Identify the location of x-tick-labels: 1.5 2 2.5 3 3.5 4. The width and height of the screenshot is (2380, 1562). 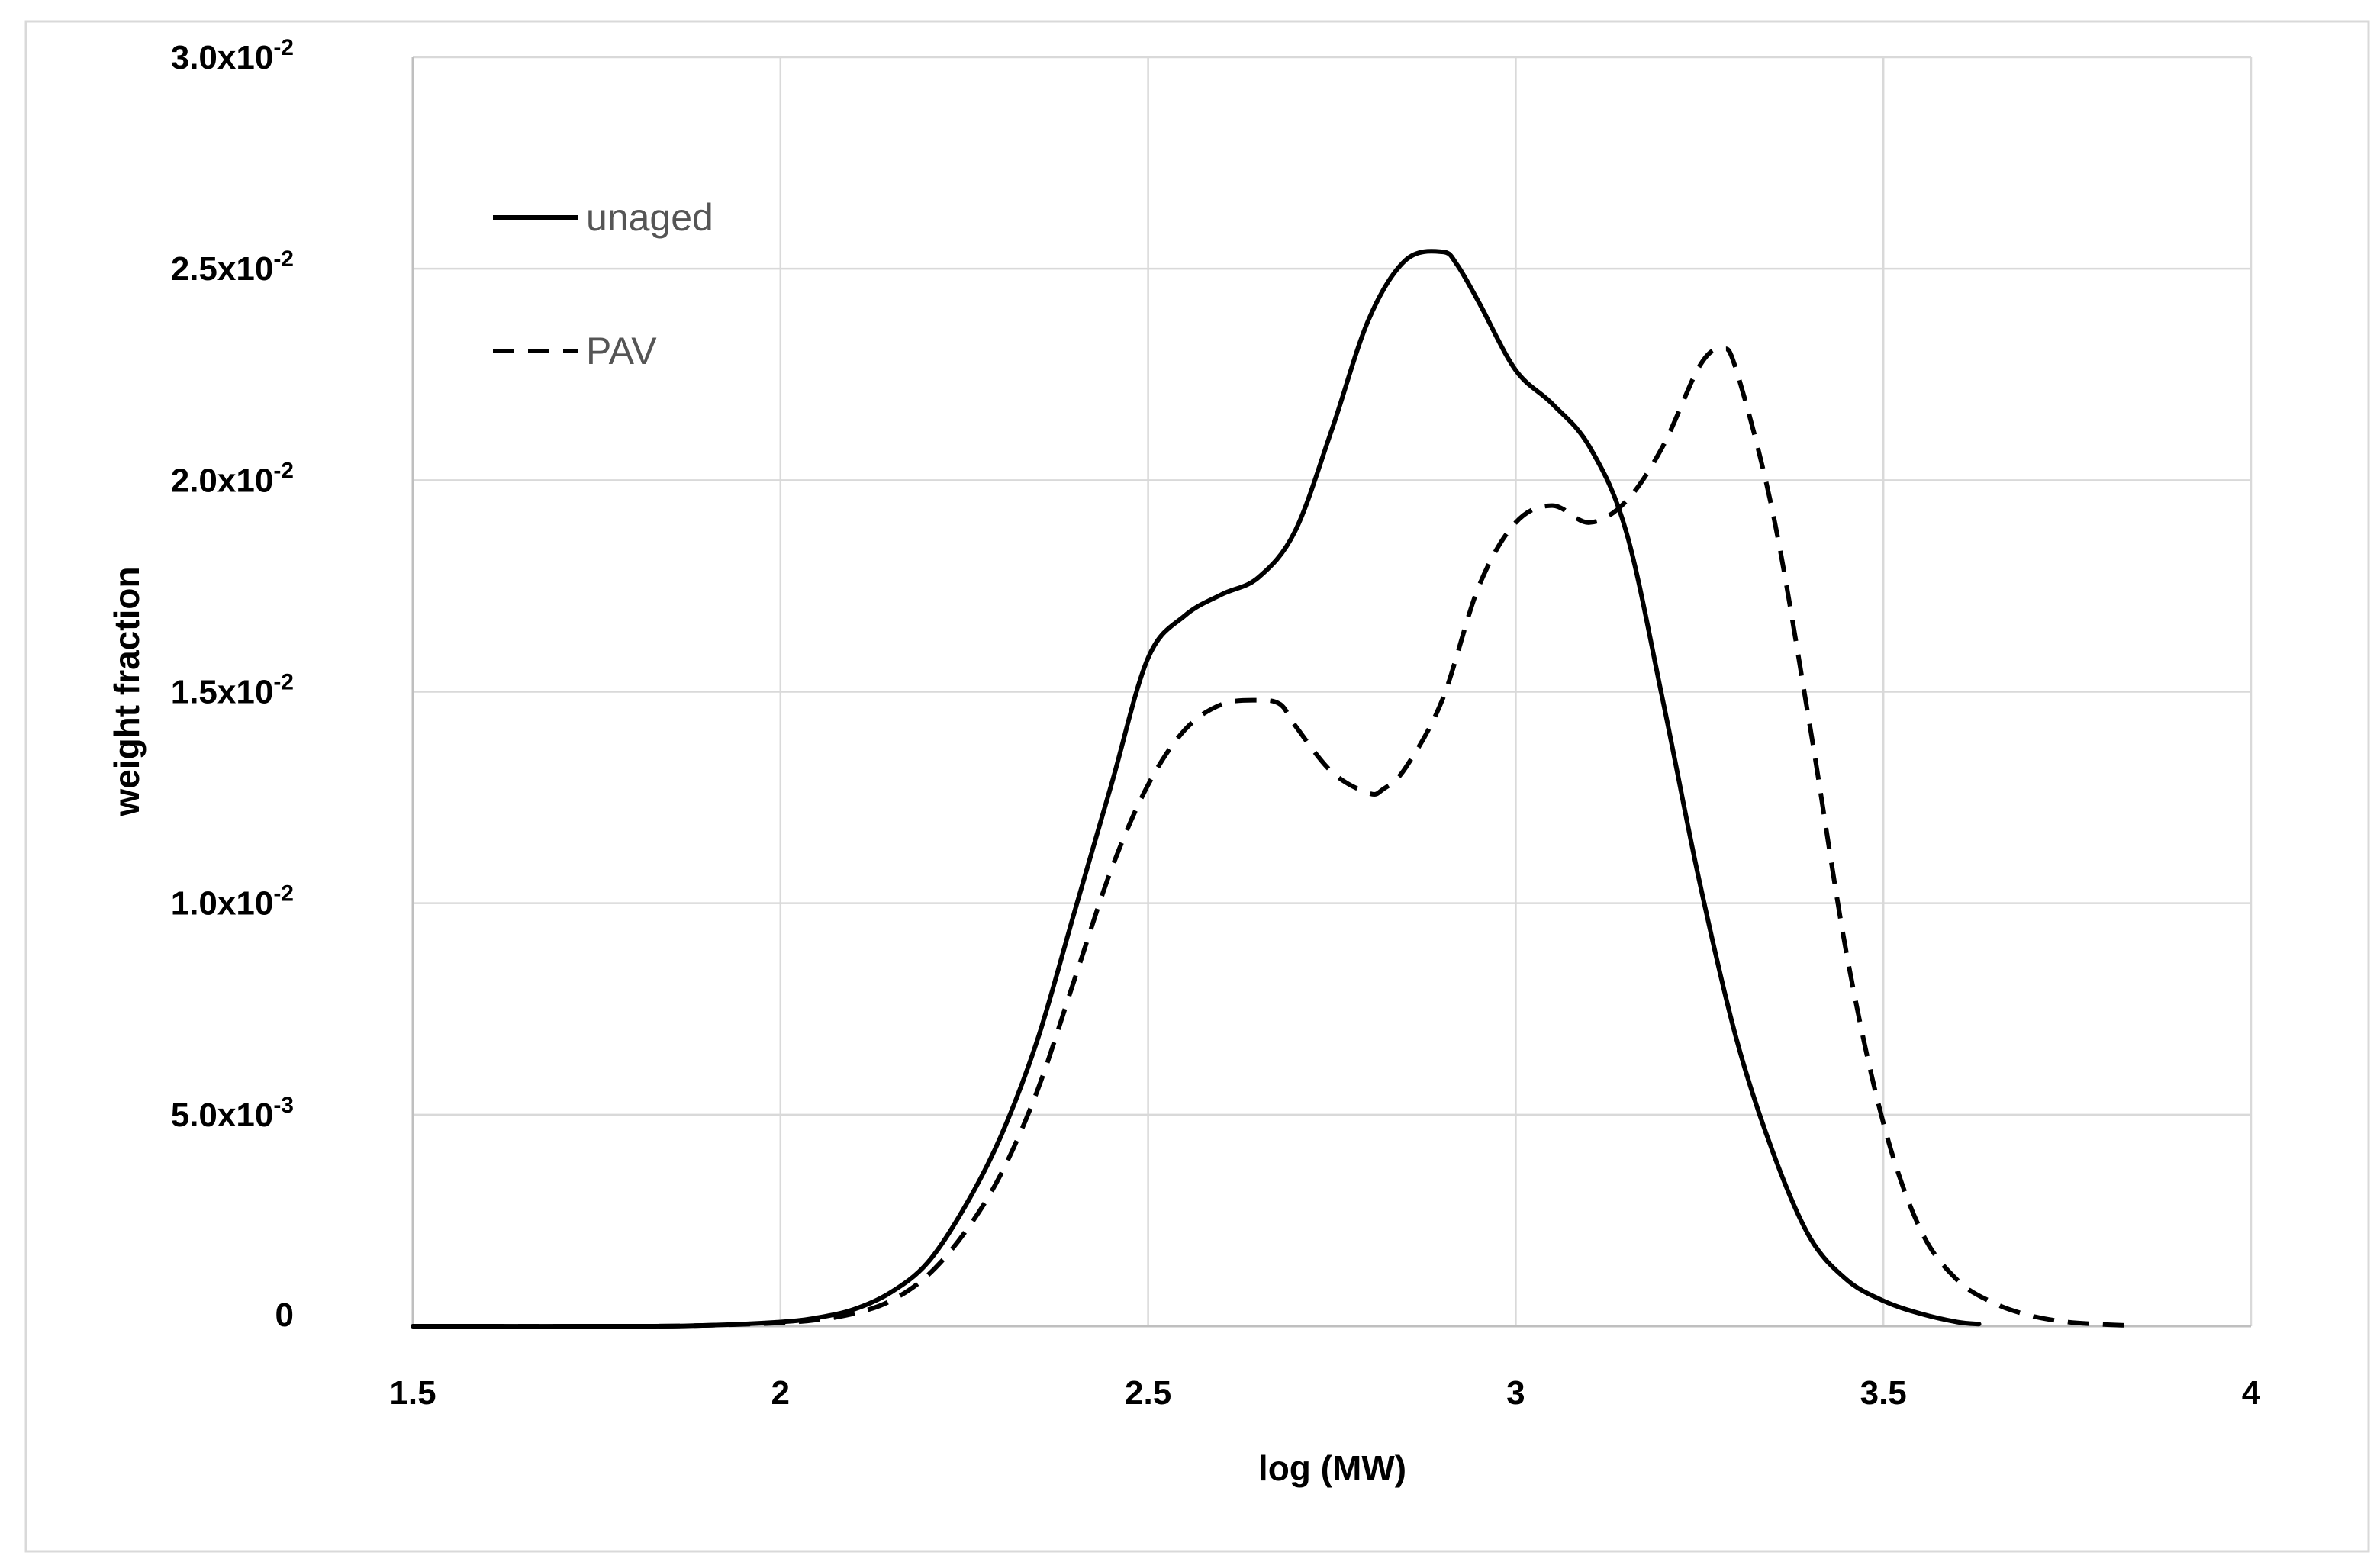
(1324, 1393).